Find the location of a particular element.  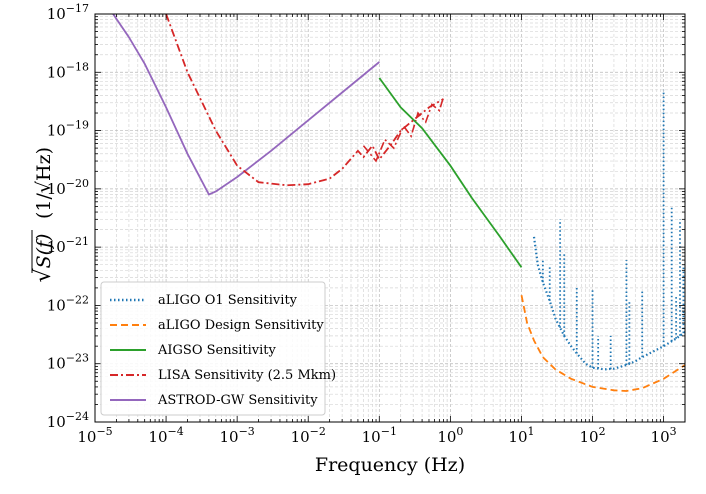

series-astrod-gw-sensitivity is located at coordinates (246, 105).